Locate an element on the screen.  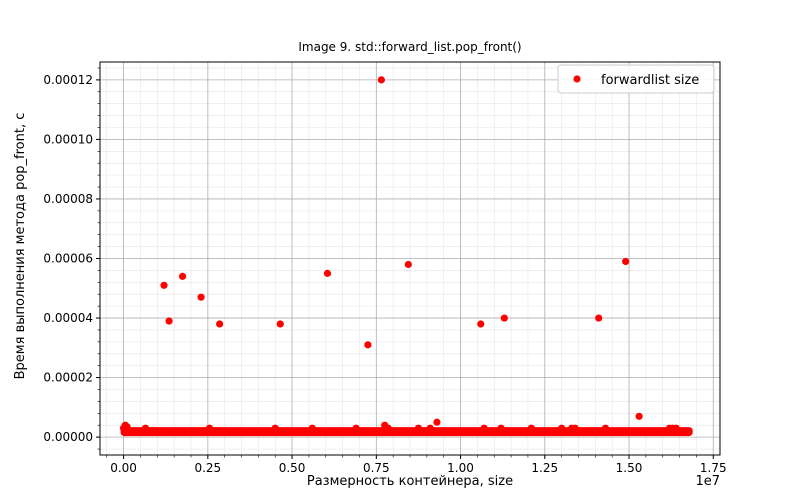
baseline-point-cluster is located at coordinates (406, 432).